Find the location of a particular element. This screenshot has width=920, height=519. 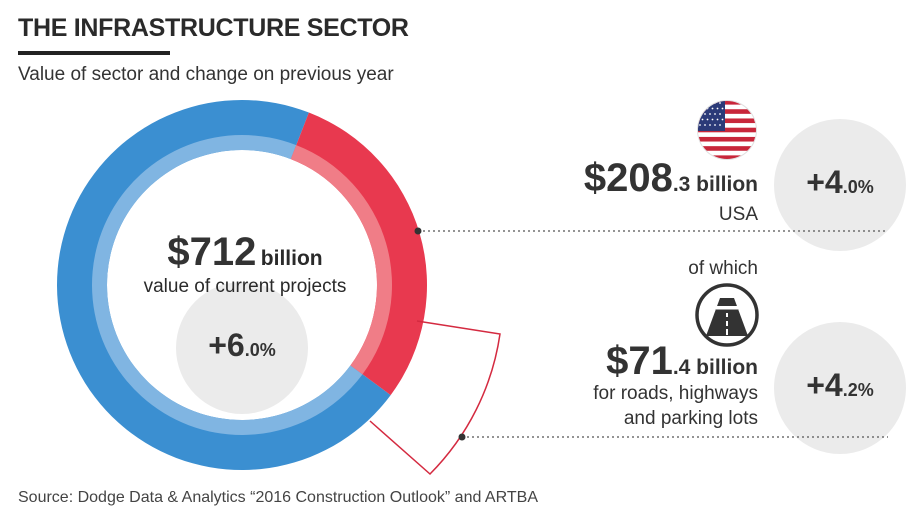

donut-slice-usa-inner is located at coordinates (341, 260).